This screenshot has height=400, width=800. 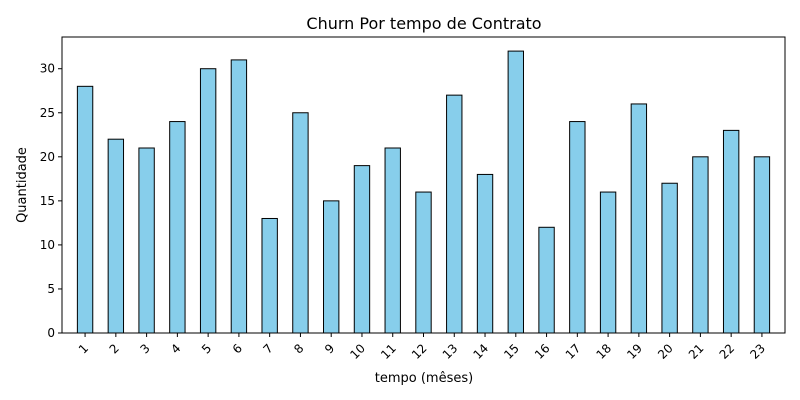 I want to click on x-tick-label-6: 6, so click(x=237, y=348).